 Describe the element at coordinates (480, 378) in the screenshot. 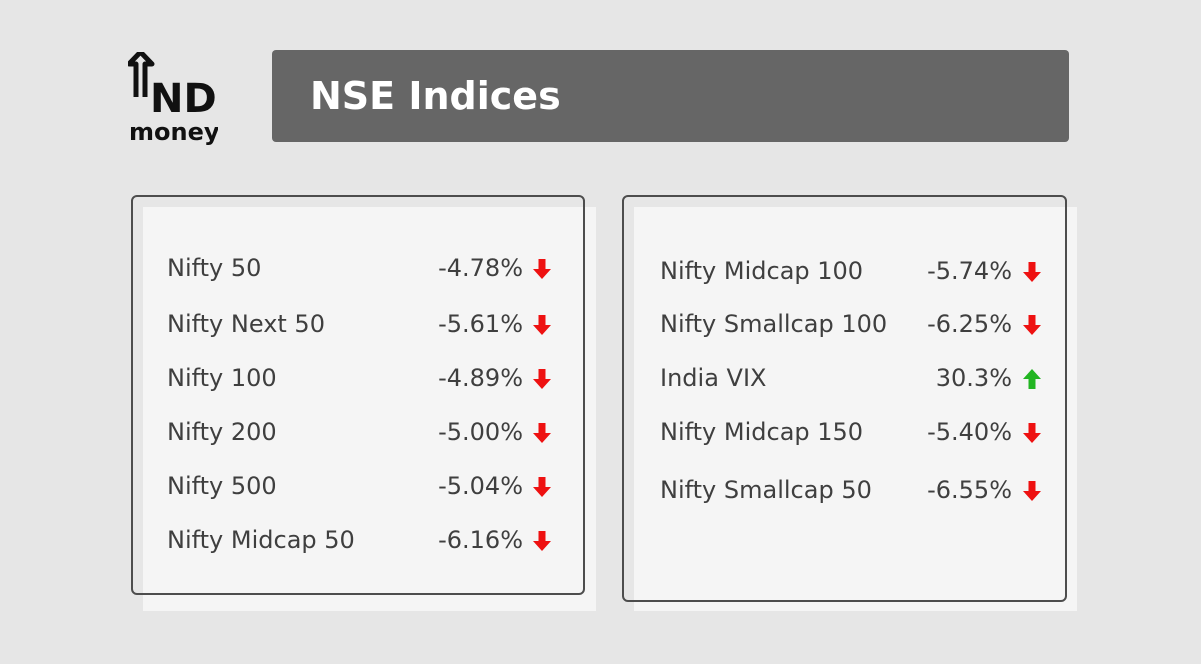

I see `index-change: -4.89%` at that location.